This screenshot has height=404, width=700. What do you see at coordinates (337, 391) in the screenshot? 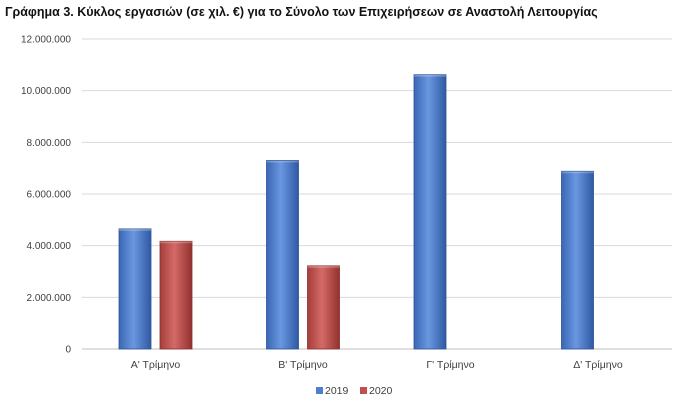
I see `legend-label-2019: 2019` at bounding box center [337, 391].